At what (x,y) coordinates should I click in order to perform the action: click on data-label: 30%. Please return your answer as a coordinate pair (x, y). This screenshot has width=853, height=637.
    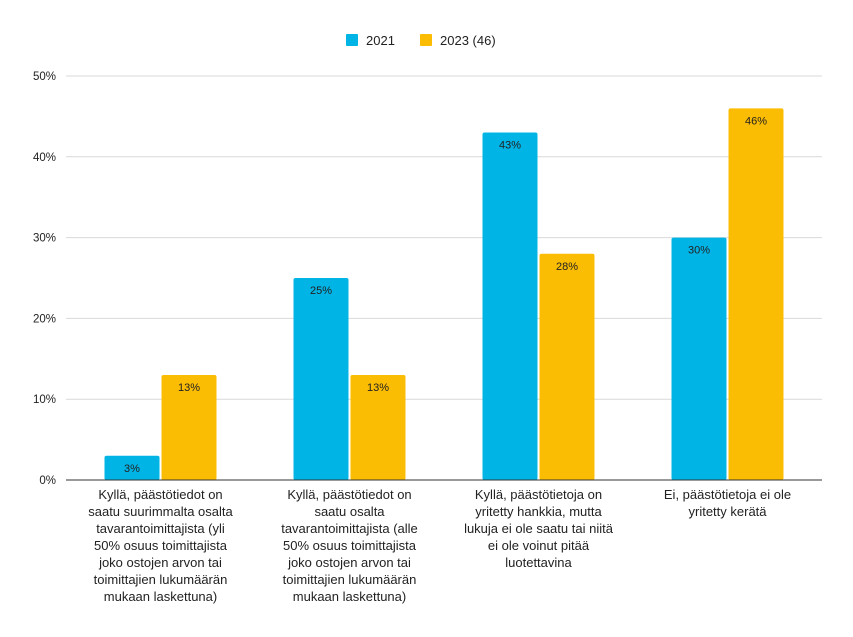
    Looking at the image, I should click on (699, 251).